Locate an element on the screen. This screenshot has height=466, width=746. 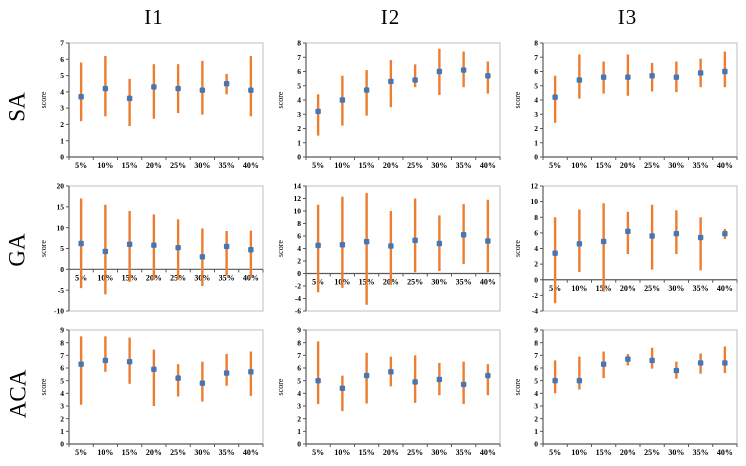
x-category-label: 20% is located at coordinates (154, 165).